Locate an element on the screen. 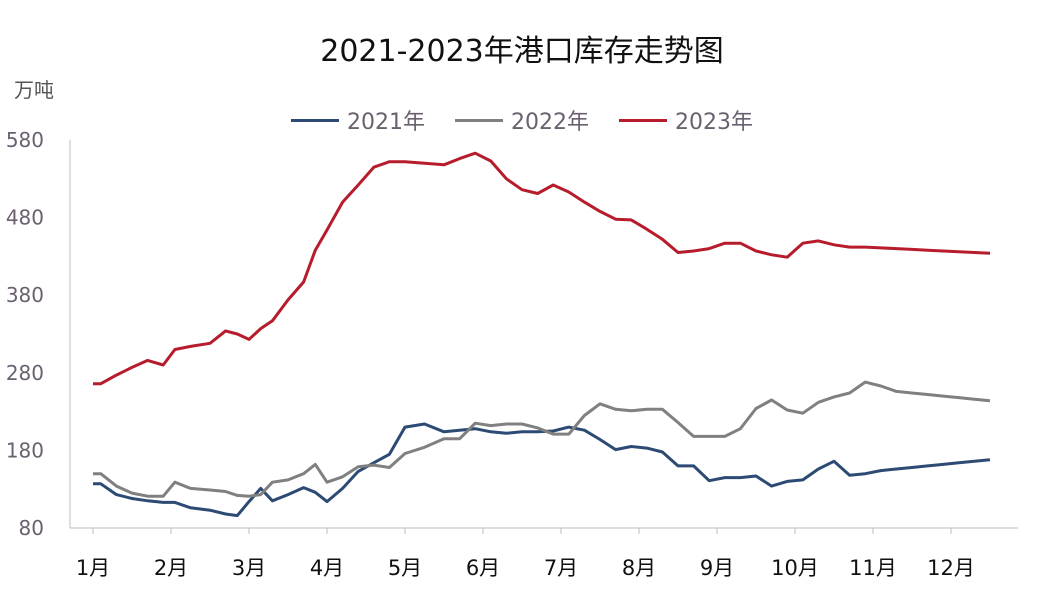 The image size is (1044, 590). x-tick-label: 2月 is located at coordinates (171, 568).